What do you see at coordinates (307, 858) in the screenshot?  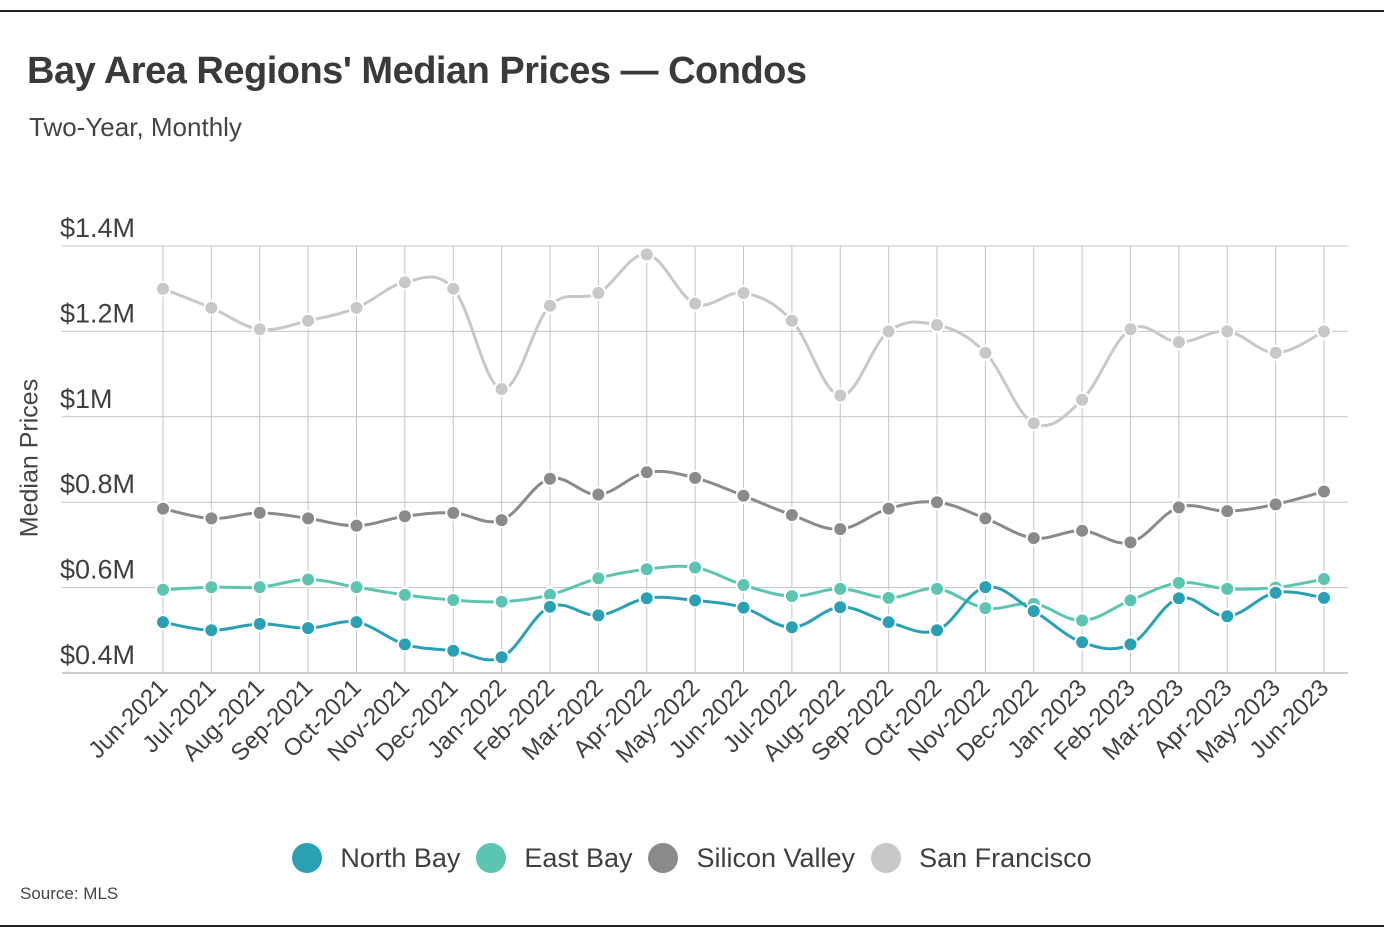 I see `legend-swatch-north-bay` at bounding box center [307, 858].